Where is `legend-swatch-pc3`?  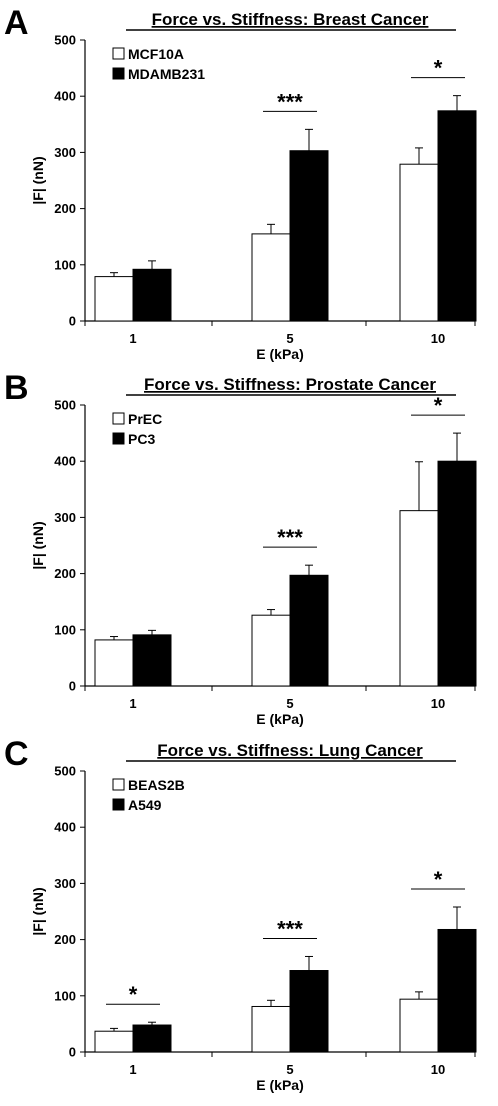
legend-swatch-pc3 is located at coordinates (118, 438).